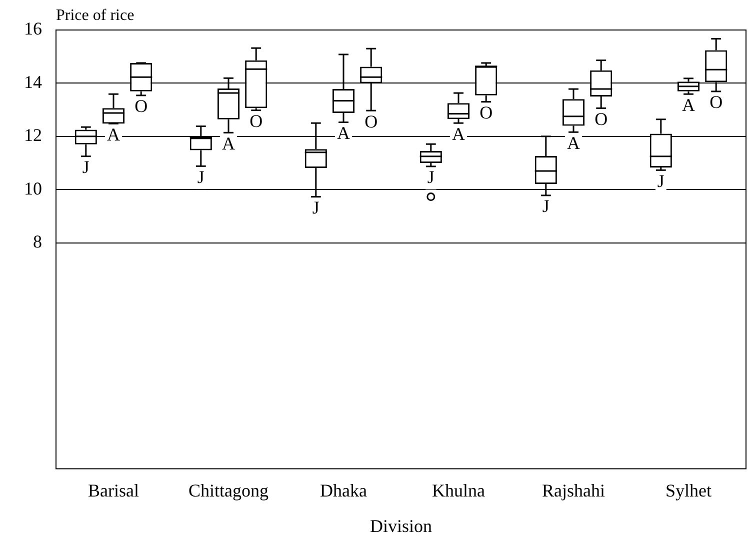  Describe the element at coordinates (33, 135) in the screenshot. I see `y-tick-label: 12` at that location.